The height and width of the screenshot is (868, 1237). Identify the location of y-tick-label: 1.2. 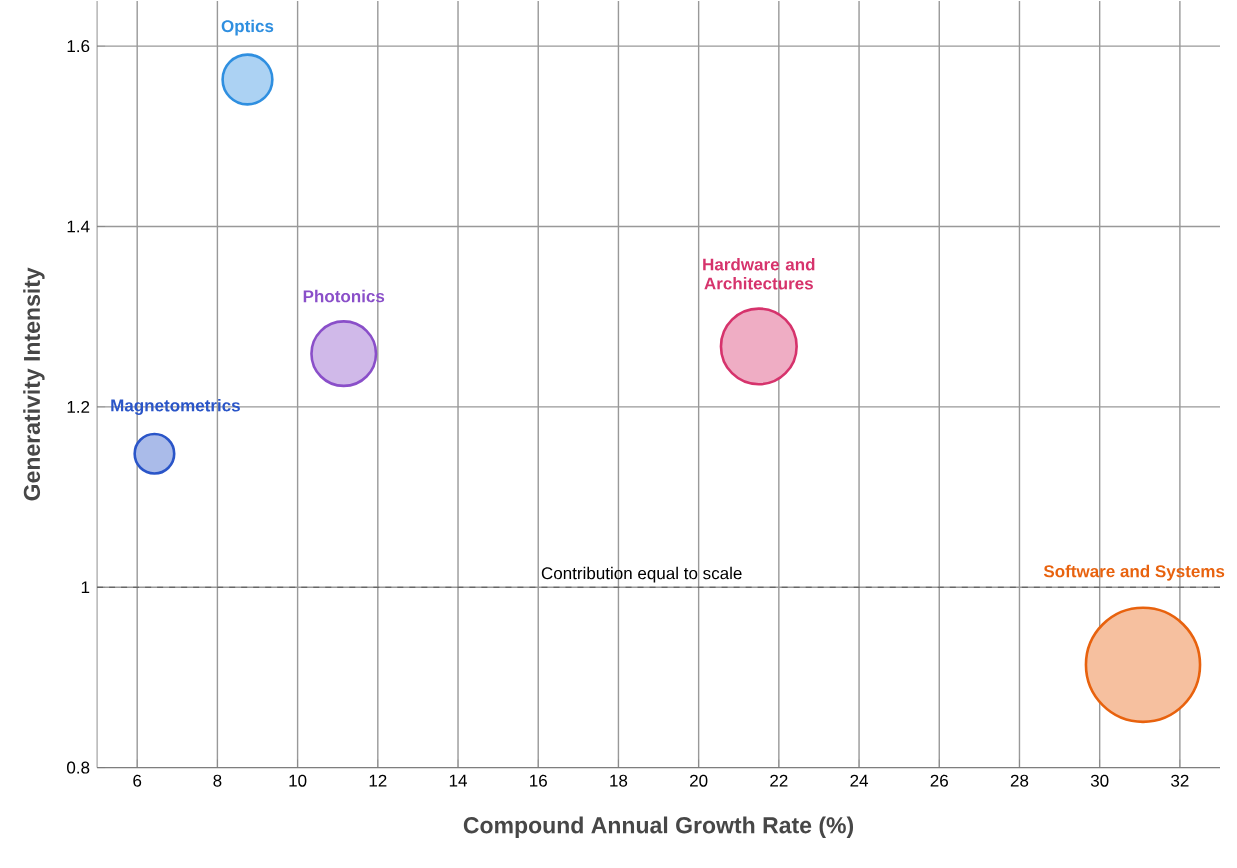
(78, 407).